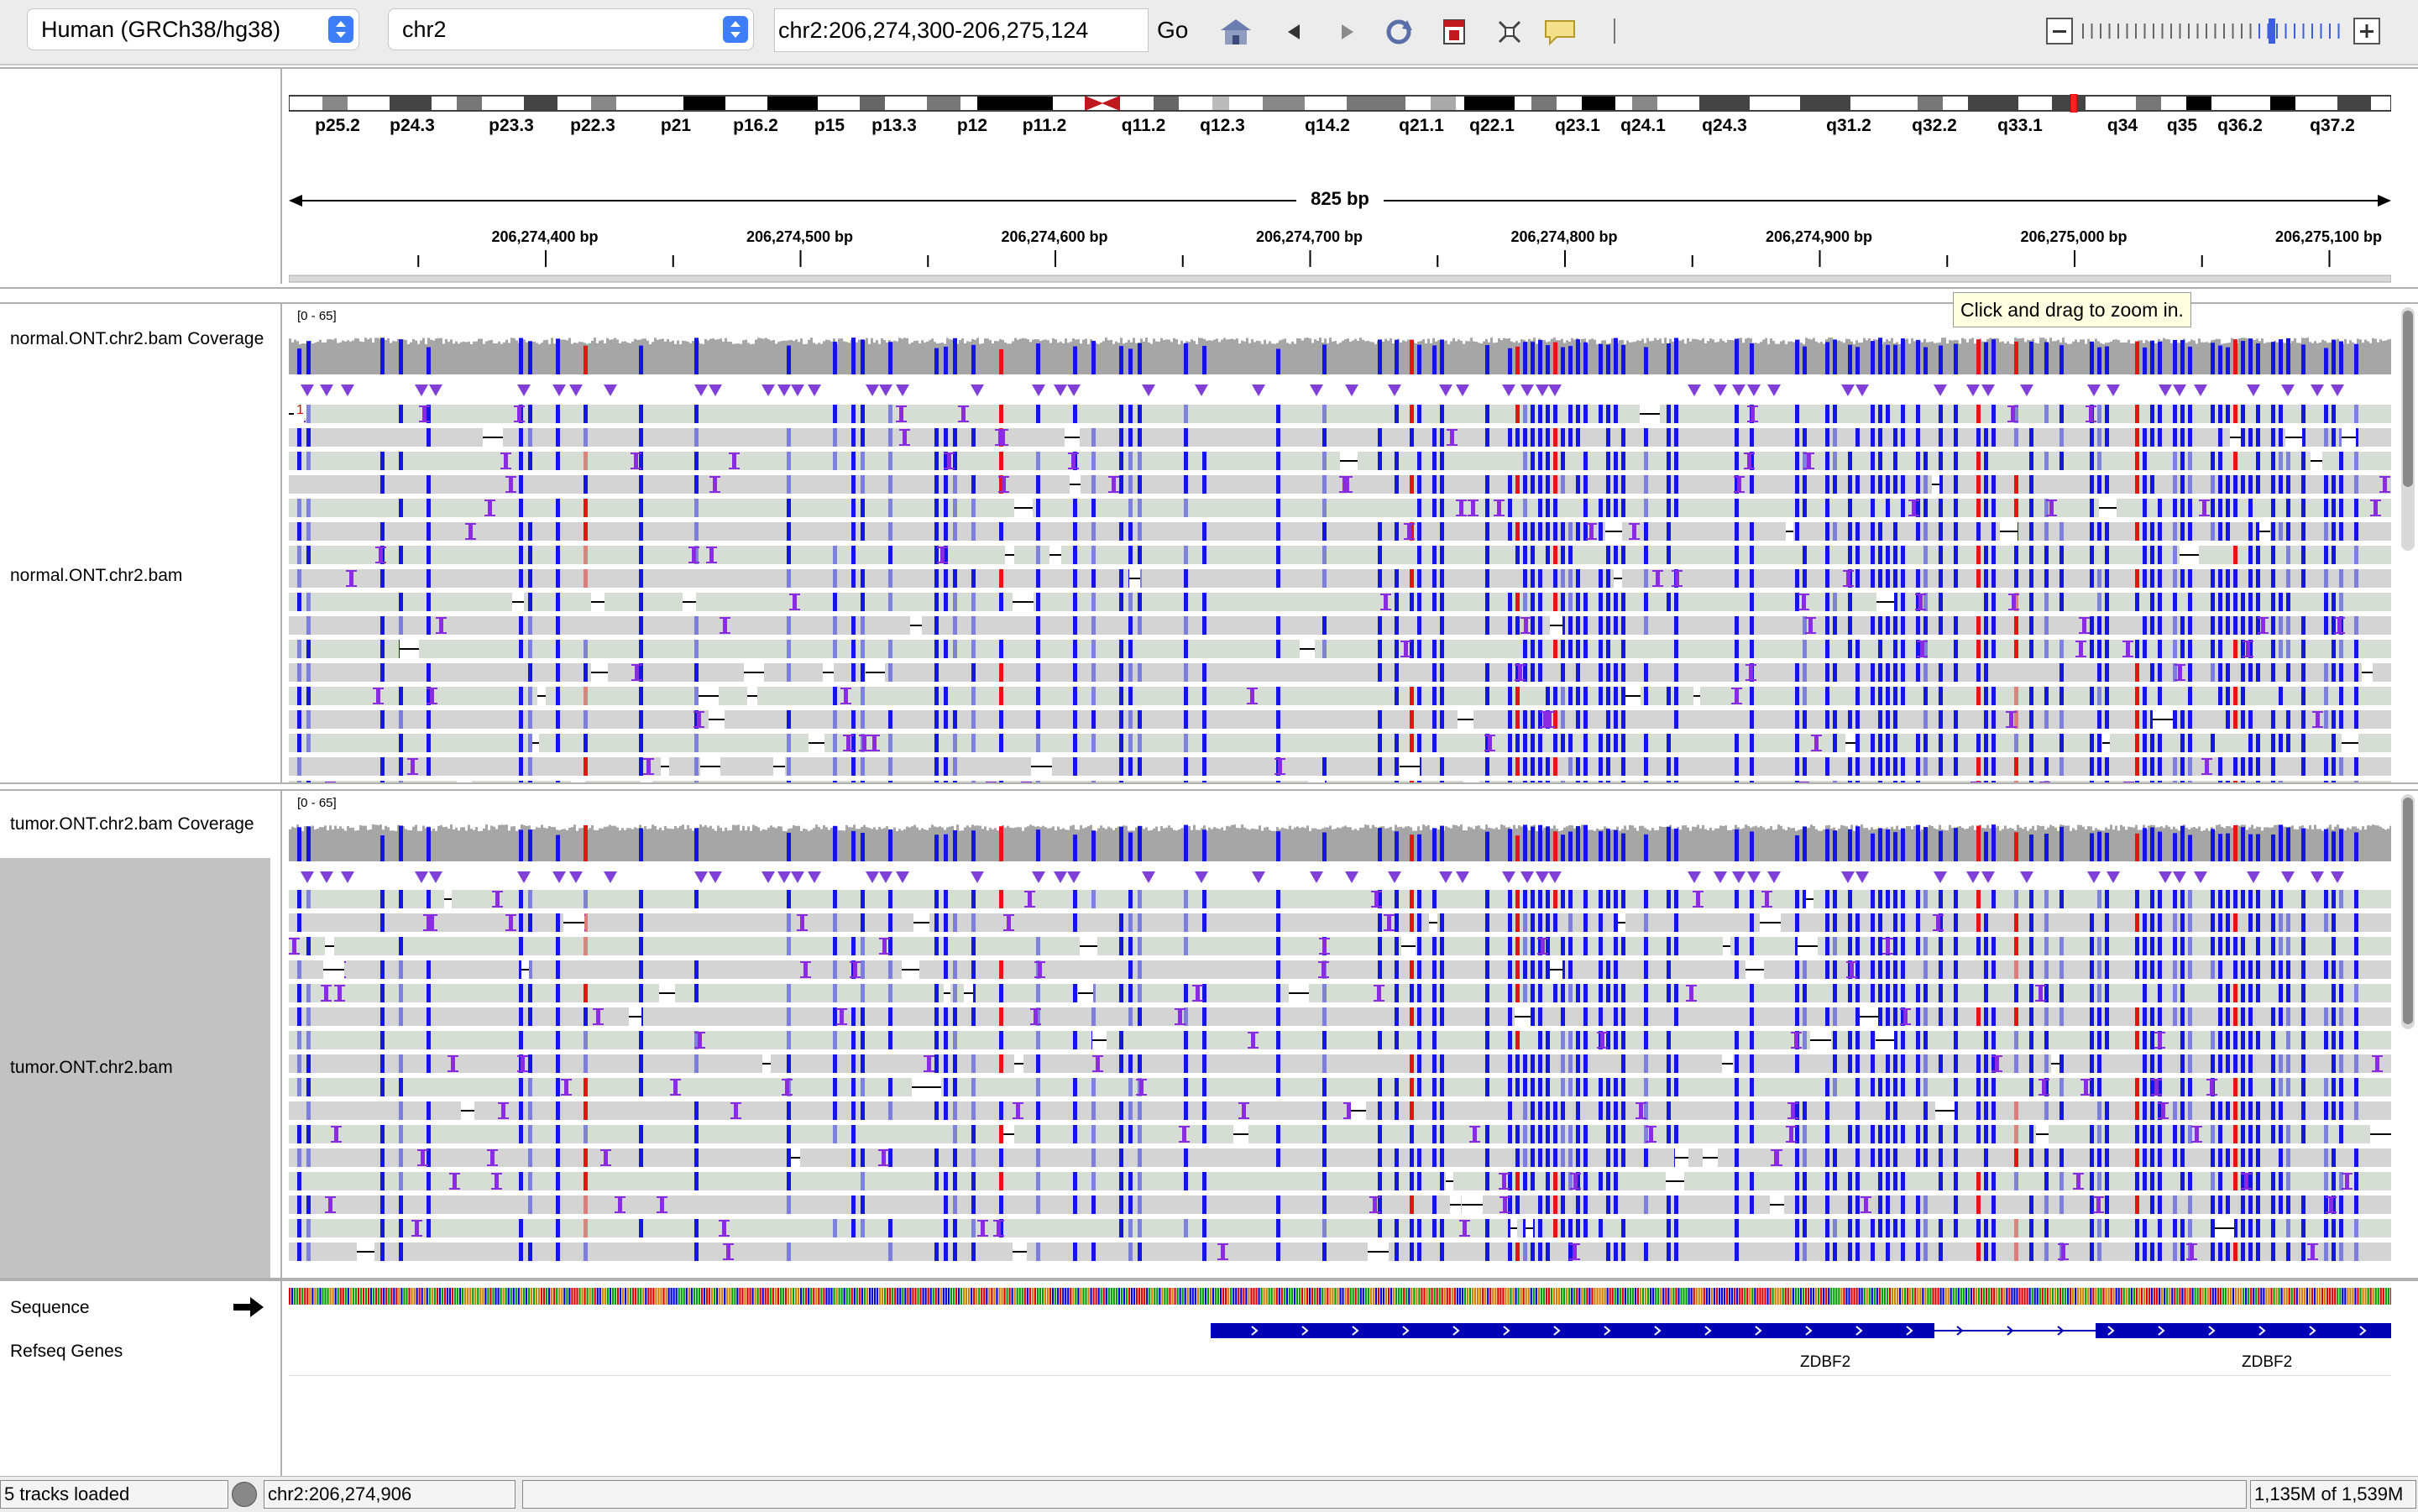 This screenshot has height=1512, width=2418. I want to click on chromosome-select-value: chr2, so click(424, 29).